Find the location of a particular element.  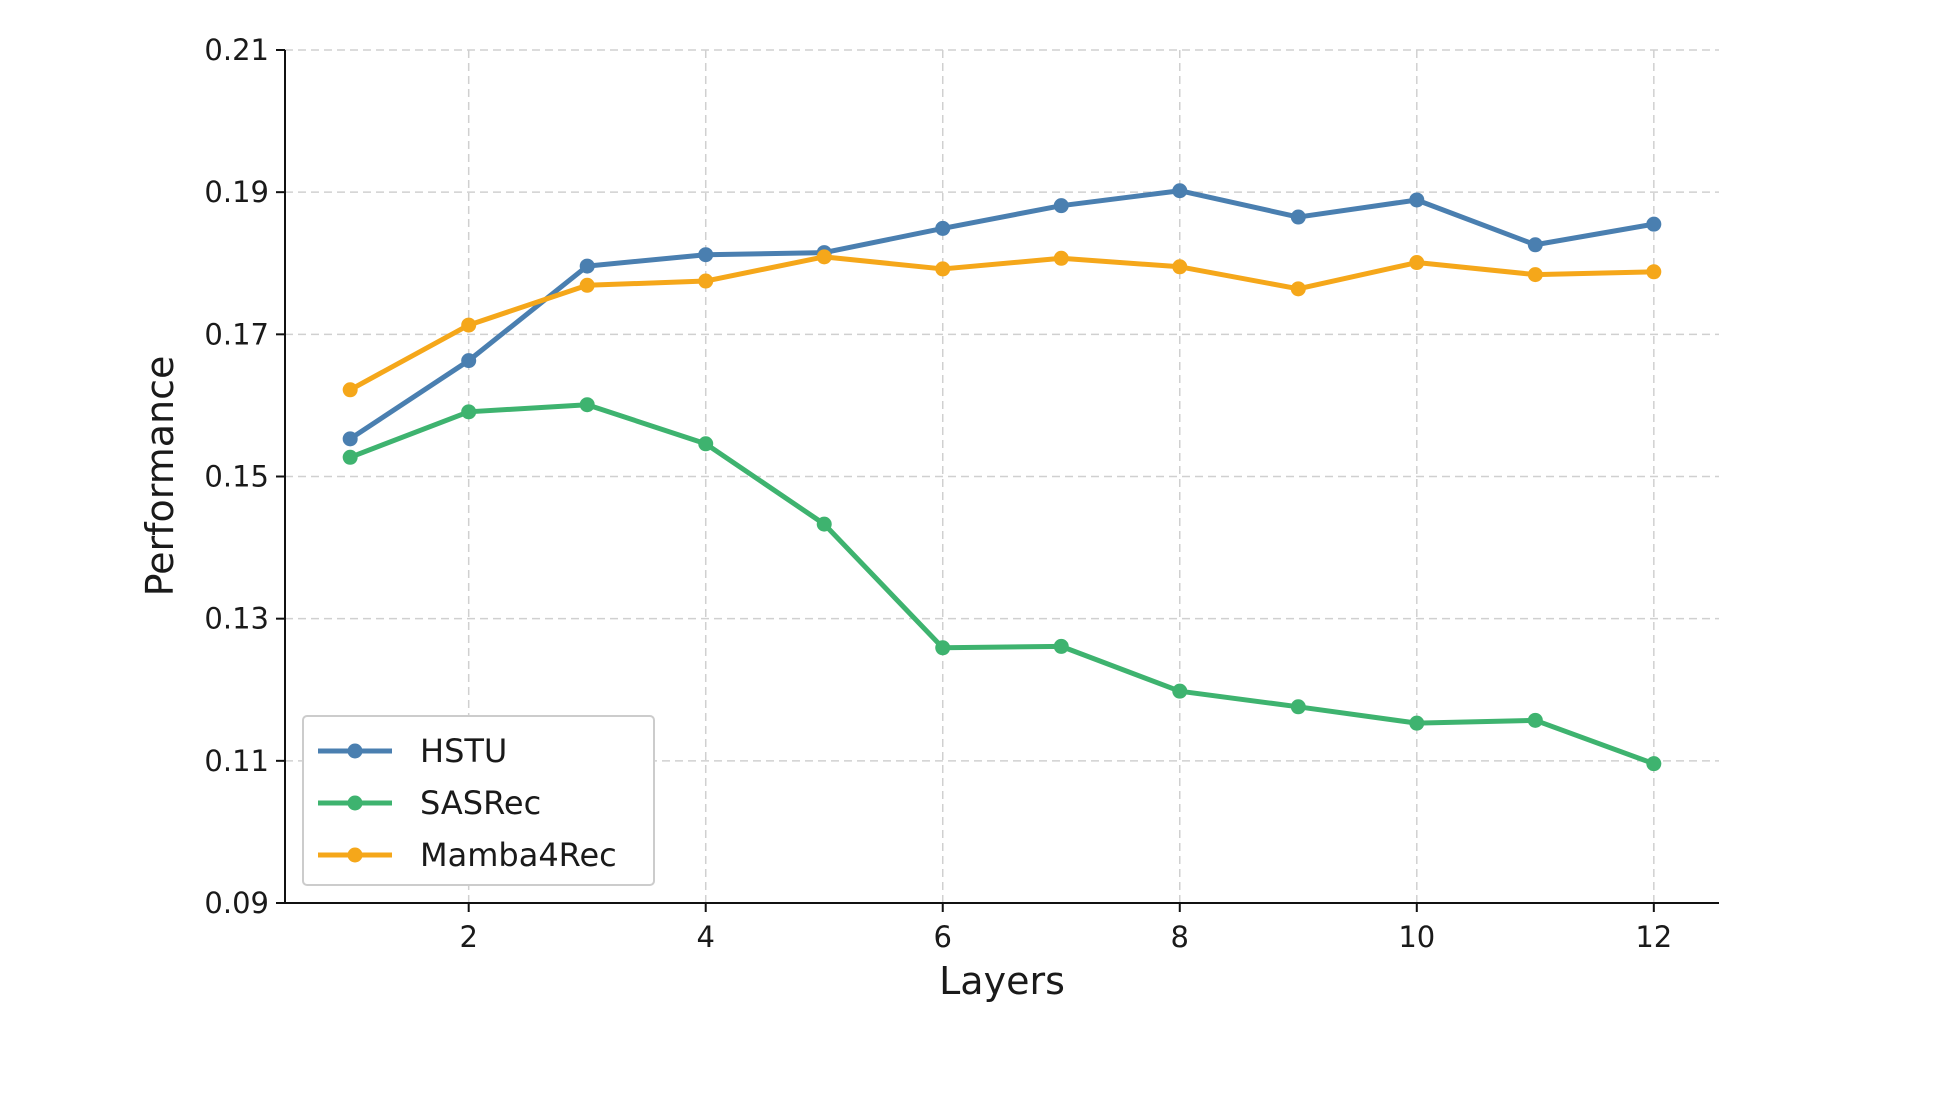

y-tick-label: 0.19 is located at coordinates (236, 192).